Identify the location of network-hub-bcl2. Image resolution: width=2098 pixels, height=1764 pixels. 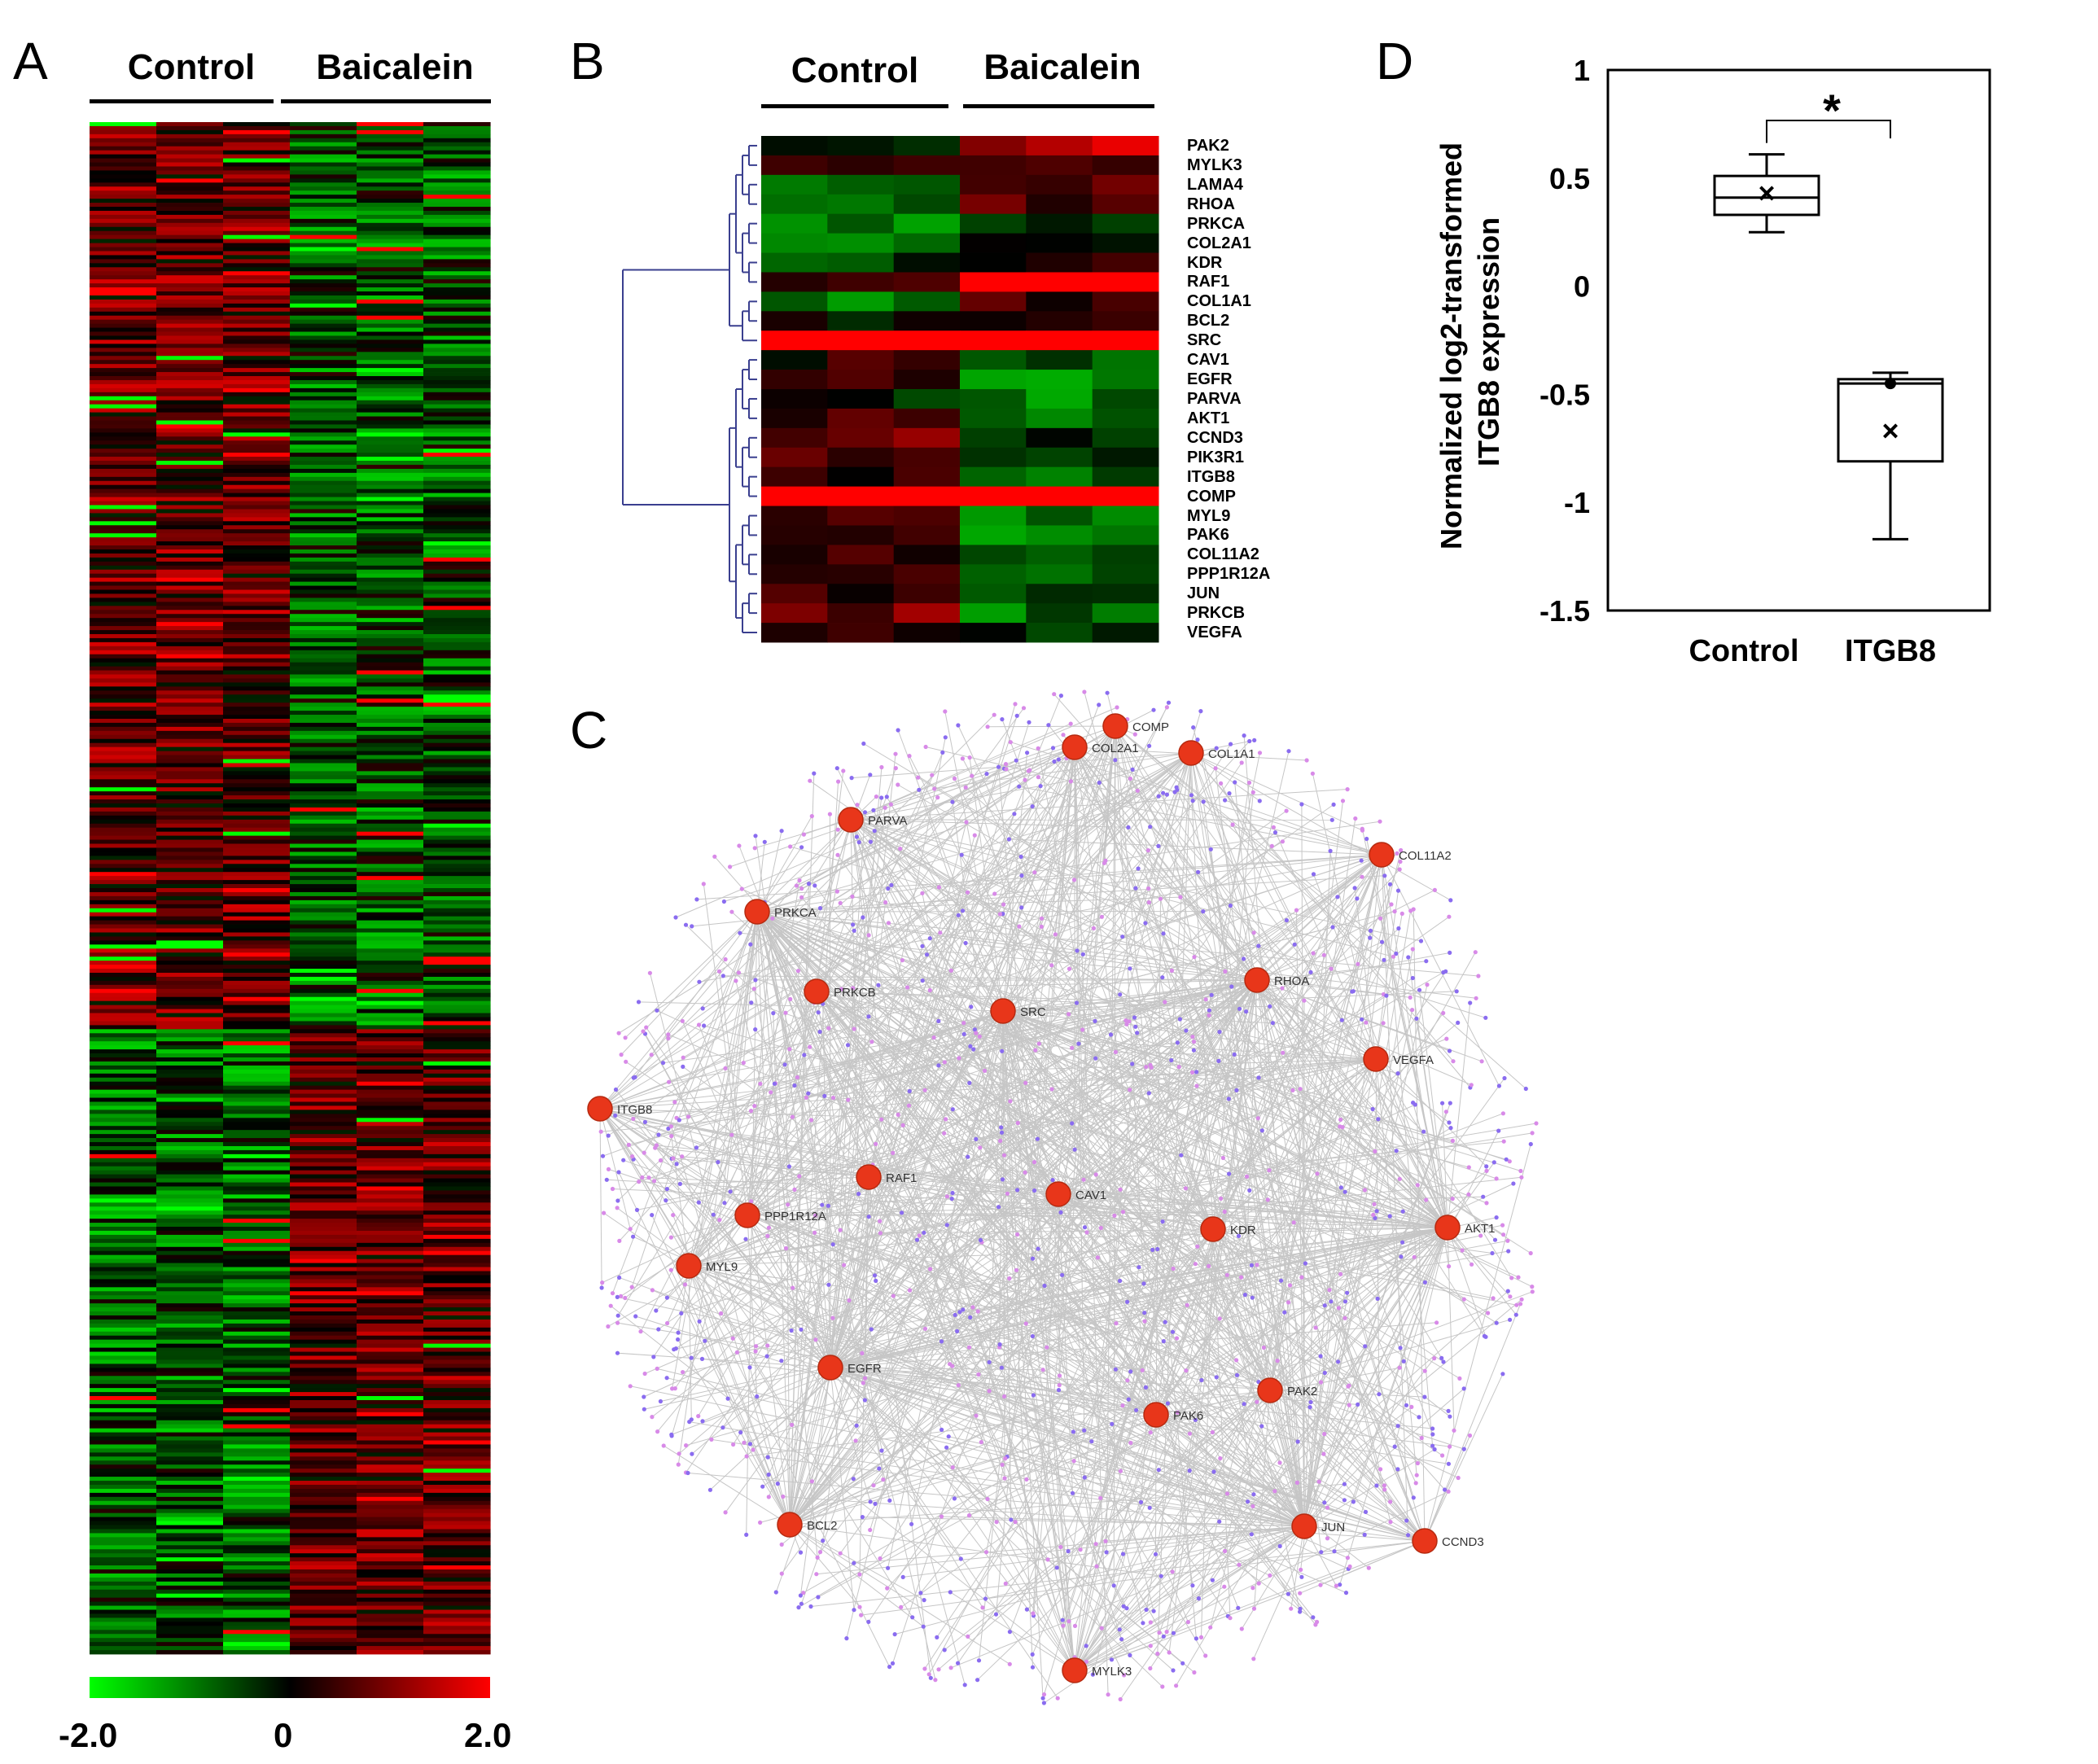
(790, 1525).